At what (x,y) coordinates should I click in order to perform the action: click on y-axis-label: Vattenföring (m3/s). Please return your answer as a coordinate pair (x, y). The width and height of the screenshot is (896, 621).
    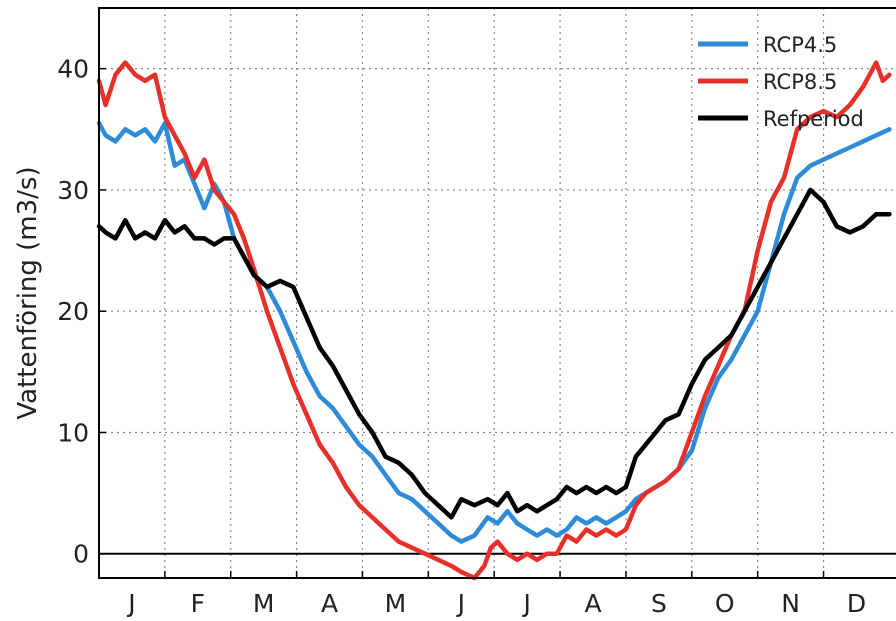
    Looking at the image, I should click on (28, 292).